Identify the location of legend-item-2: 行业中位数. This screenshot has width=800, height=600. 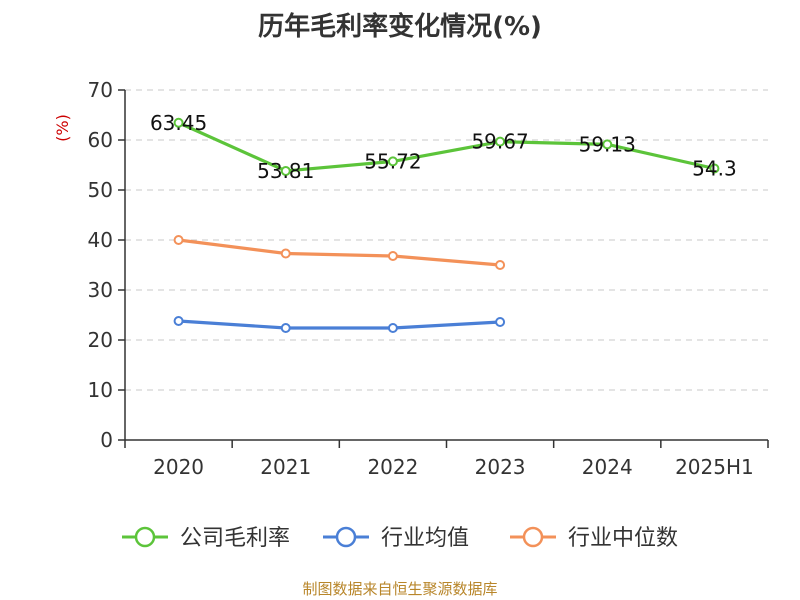
(594, 538).